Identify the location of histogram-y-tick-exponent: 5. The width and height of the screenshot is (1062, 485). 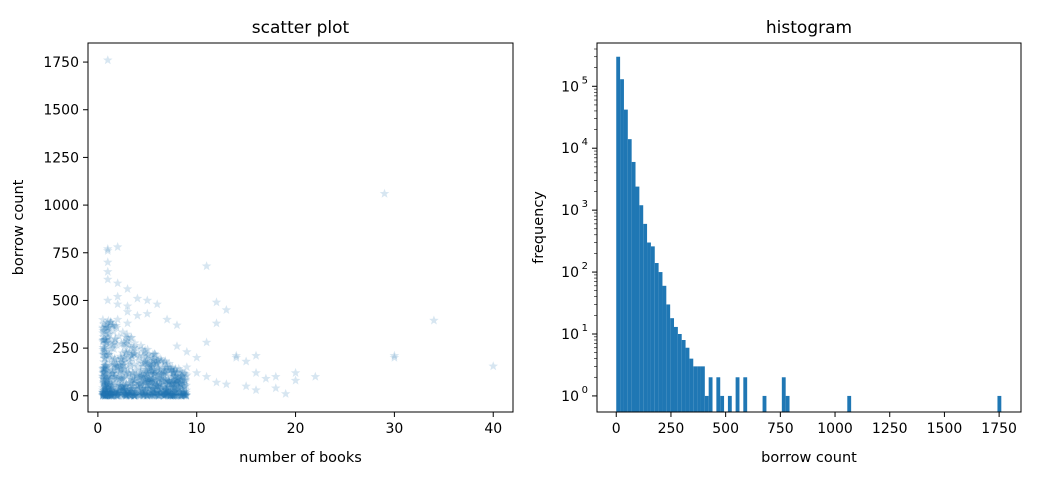
(585, 80).